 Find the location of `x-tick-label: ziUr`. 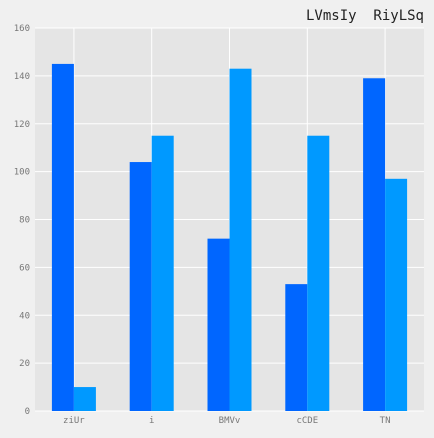

x-tick-label: ziUr is located at coordinates (74, 421).